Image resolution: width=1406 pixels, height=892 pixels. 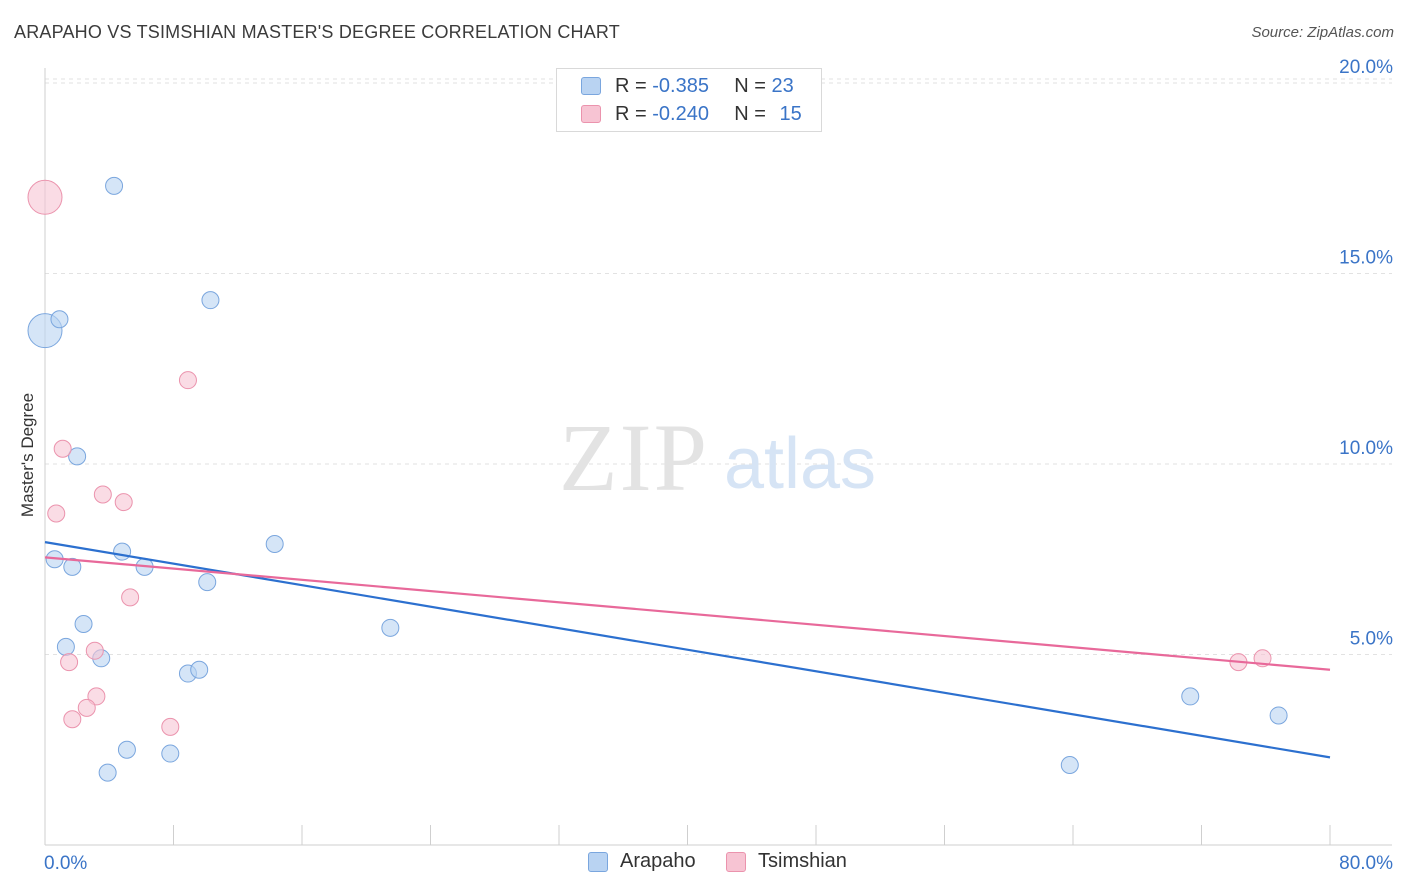 I want to click on source-label: Source: ZipAtlas.com, so click(x=1322, y=32).